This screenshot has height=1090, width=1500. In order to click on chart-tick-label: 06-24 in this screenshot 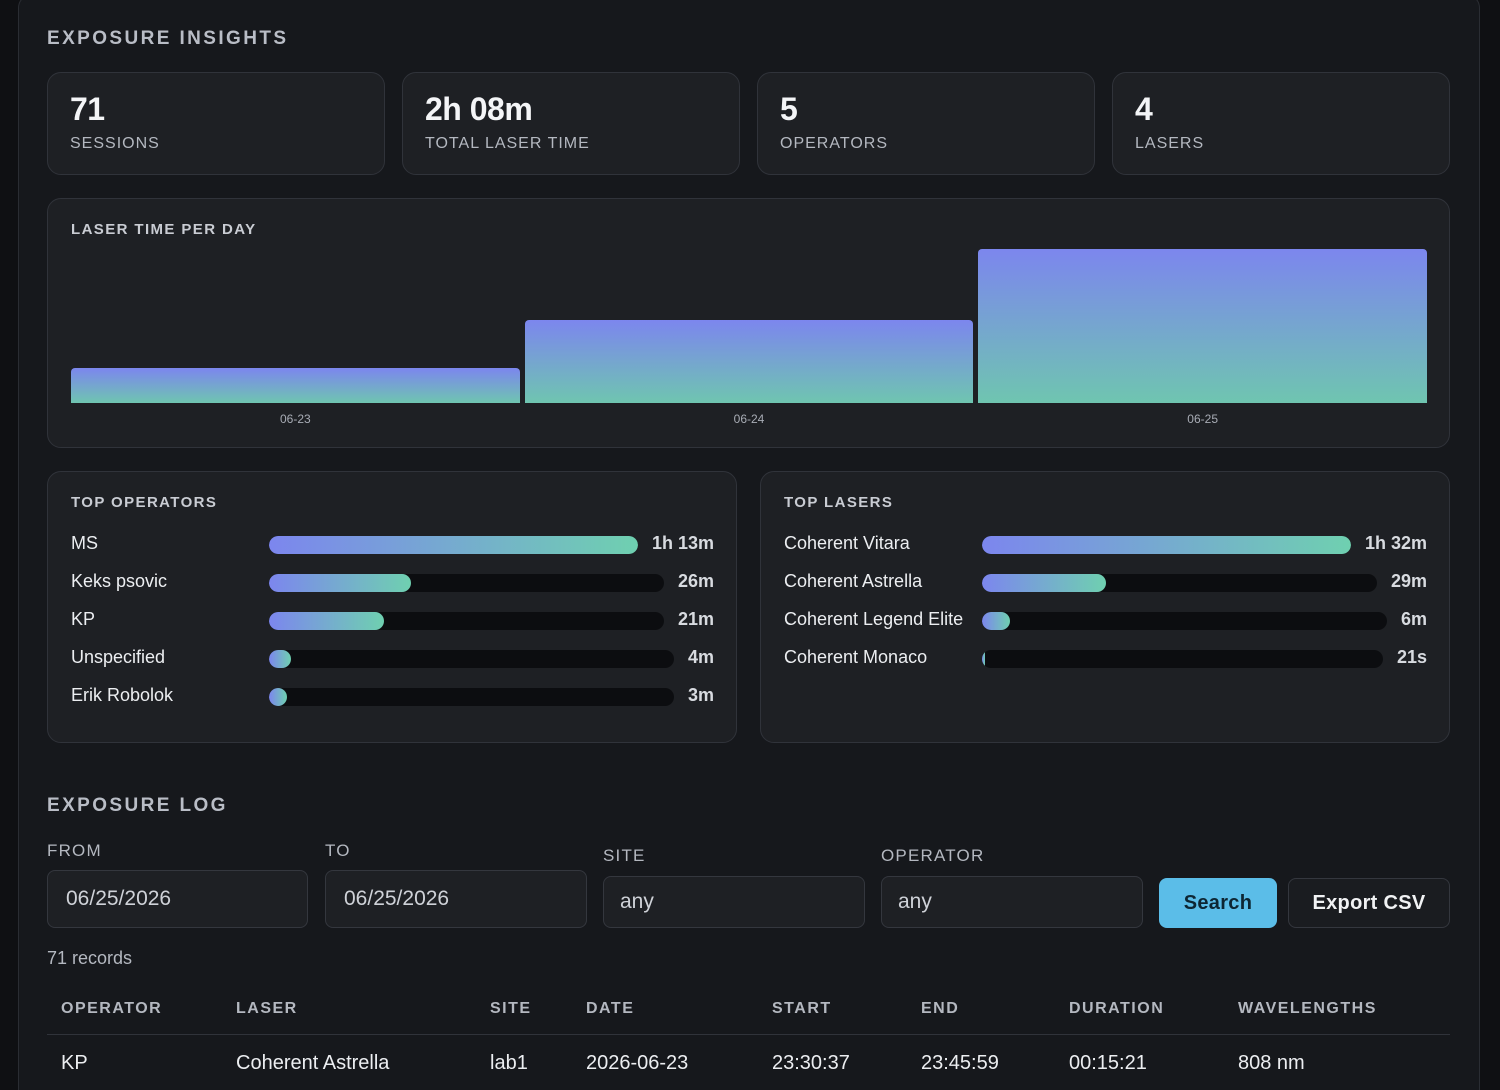, I will do `click(749, 419)`.